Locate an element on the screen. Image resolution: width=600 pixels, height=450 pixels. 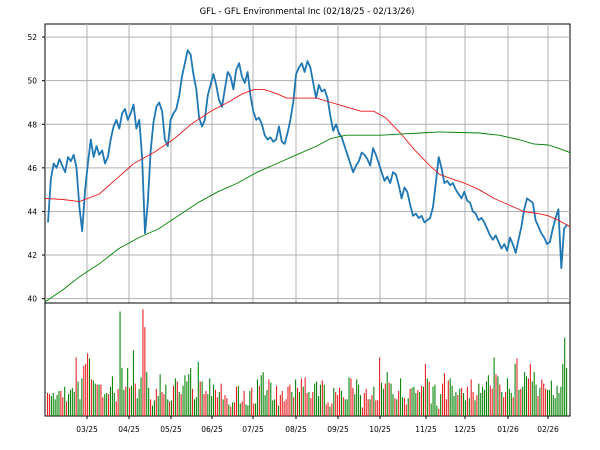
price-ytick-label: 44 is located at coordinates (32, 211).